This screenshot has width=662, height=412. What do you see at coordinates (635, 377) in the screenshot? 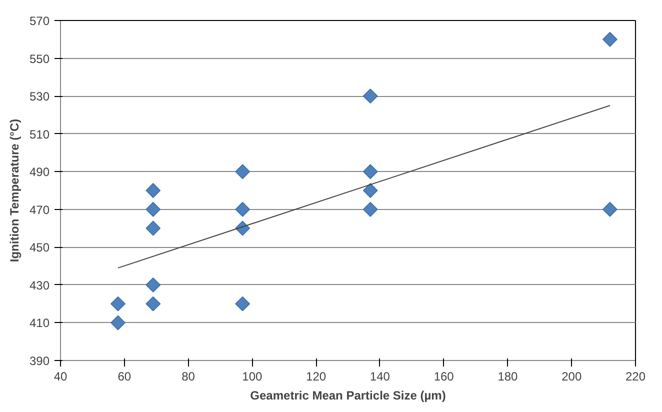
I see `x-tick-label: 220` at bounding box center [635, 377].